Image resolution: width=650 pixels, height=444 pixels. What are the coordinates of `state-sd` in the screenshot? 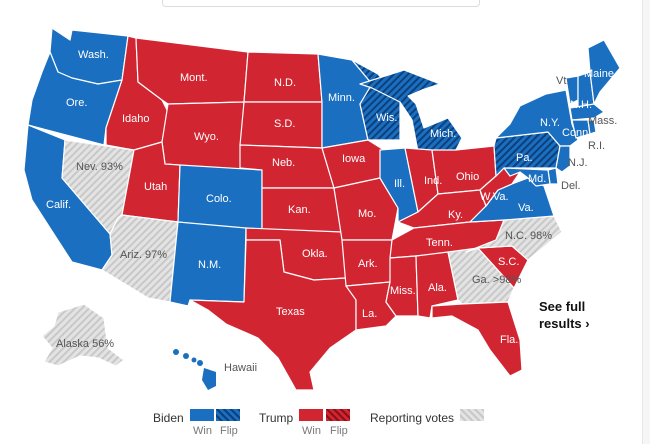 It's located at (281, 125).